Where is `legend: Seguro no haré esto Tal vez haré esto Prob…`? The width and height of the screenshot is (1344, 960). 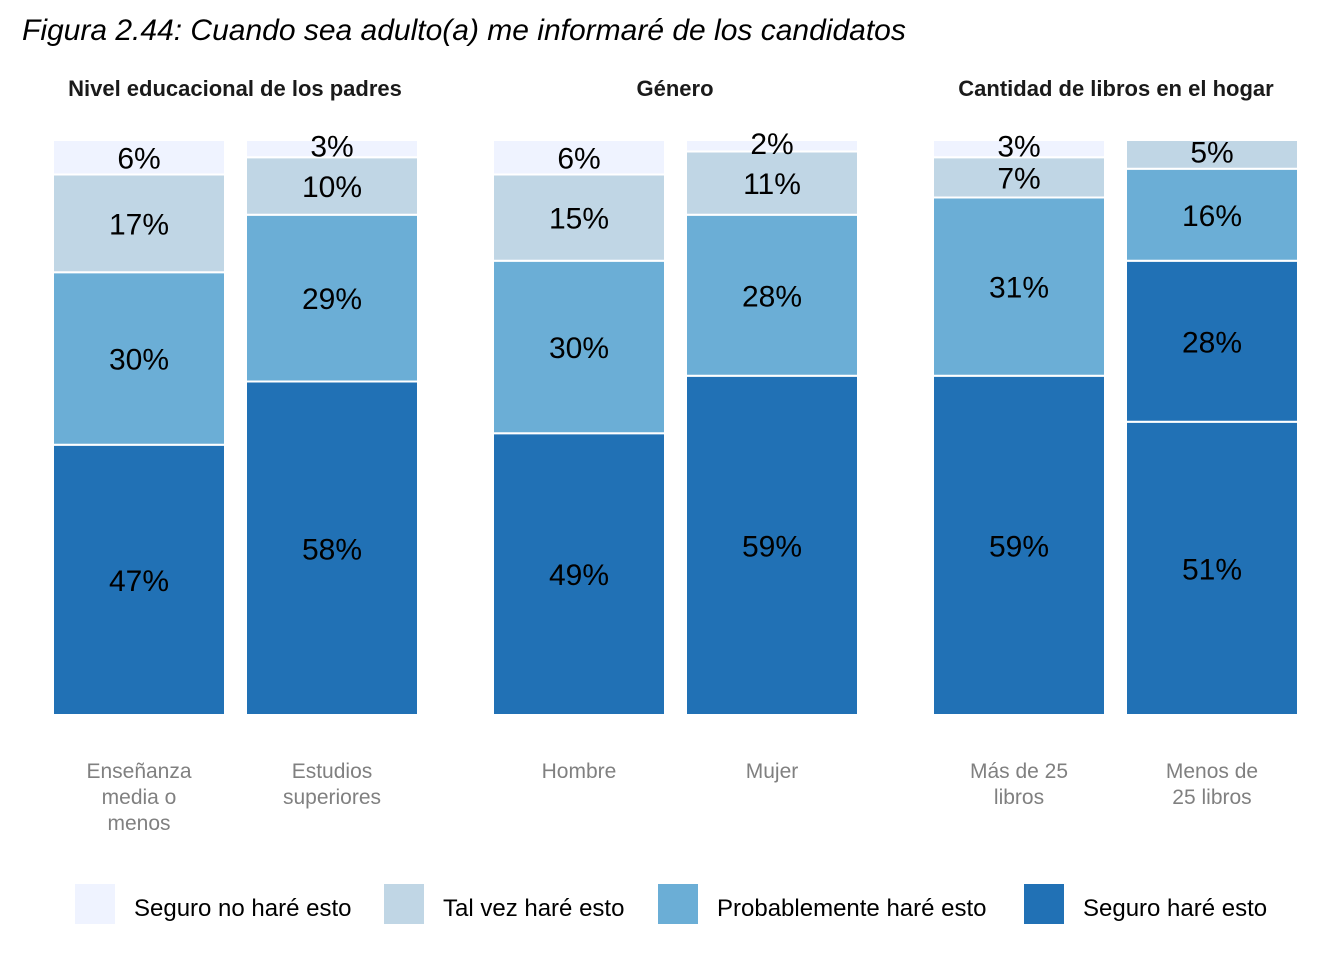
legend: Seguro no haré esto Tal vez haré esto Prob… is located at coordinates (671, 904).